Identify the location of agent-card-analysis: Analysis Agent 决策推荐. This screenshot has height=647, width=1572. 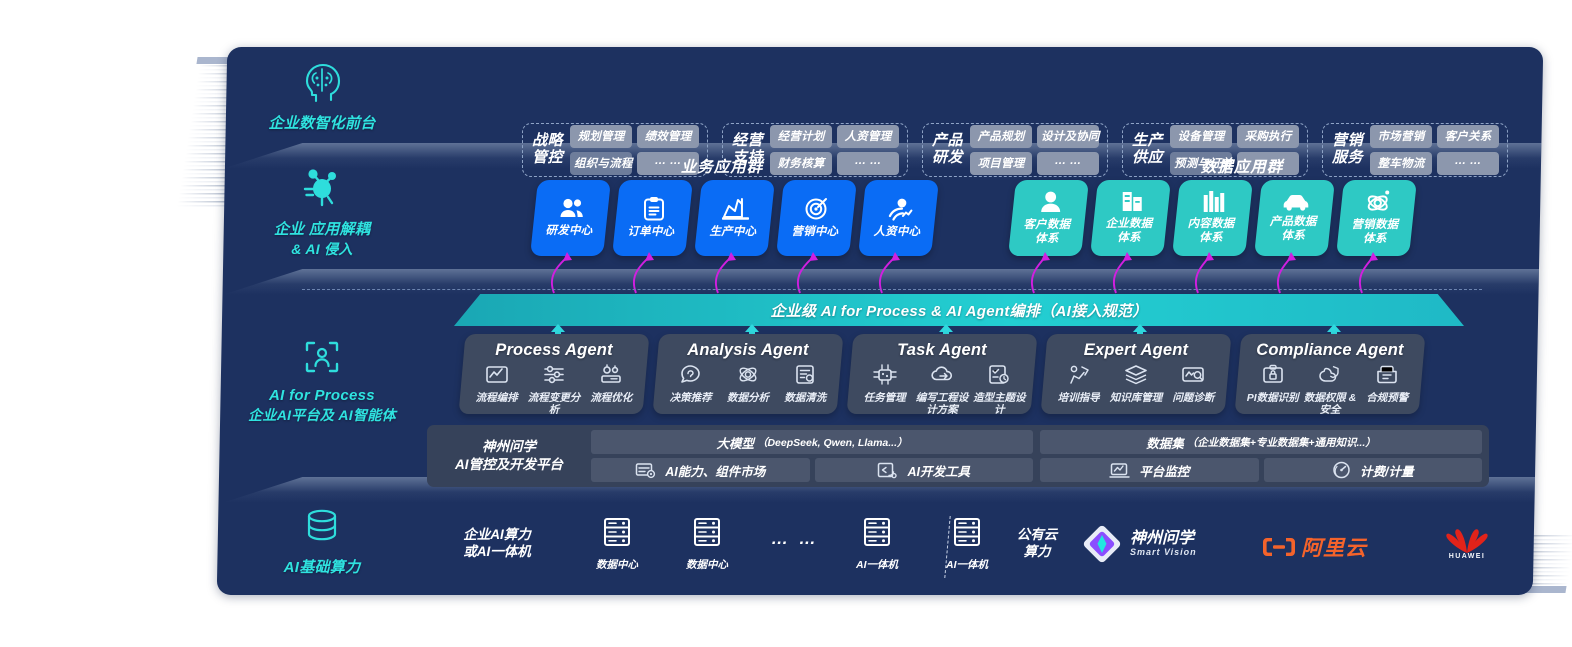
(748, 374).